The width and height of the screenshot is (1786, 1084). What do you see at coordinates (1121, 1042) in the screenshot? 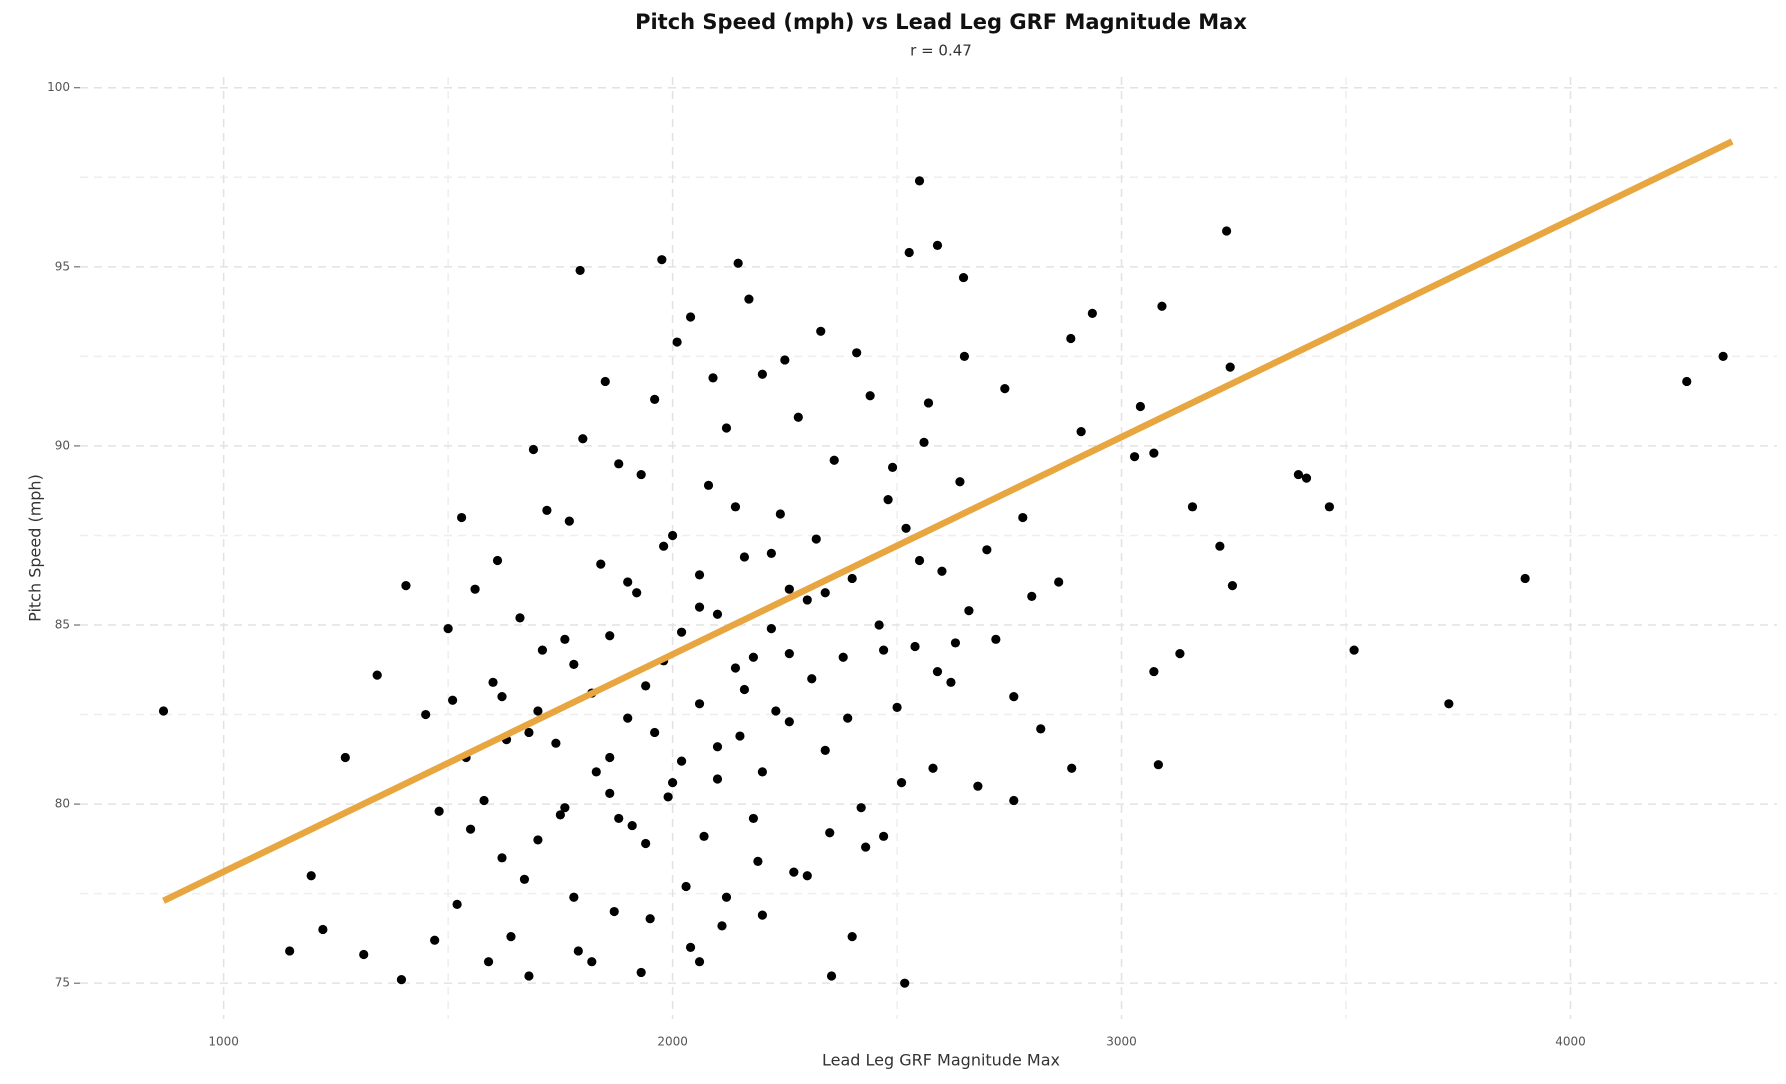
I see `x-tick-label: 3000` at bounding box center [1121, 1042].